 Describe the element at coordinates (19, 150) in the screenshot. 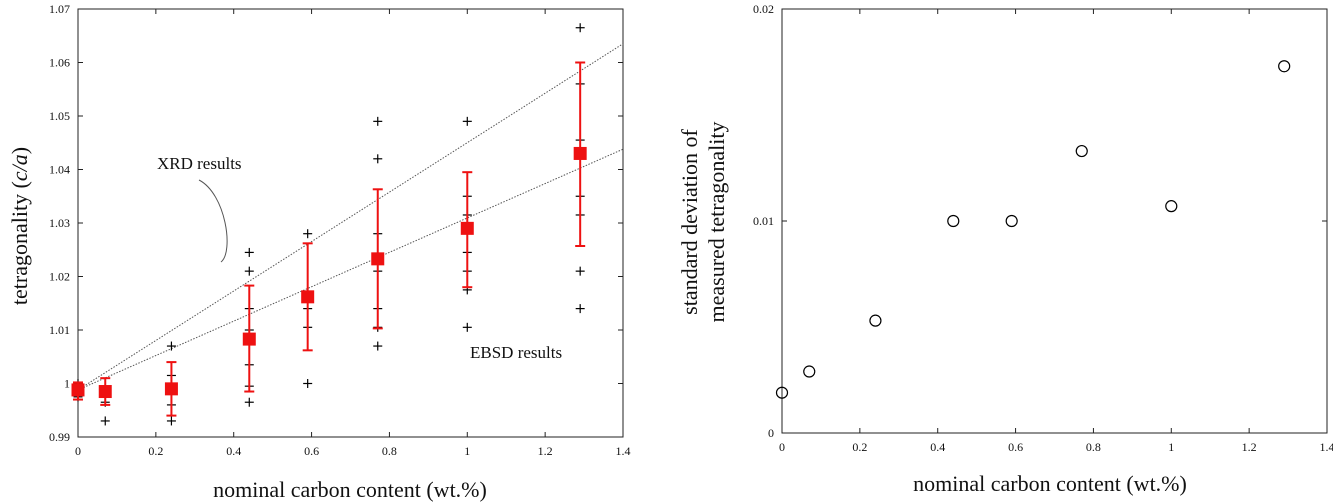

I see `y-axis-paren-close: )` at that location.